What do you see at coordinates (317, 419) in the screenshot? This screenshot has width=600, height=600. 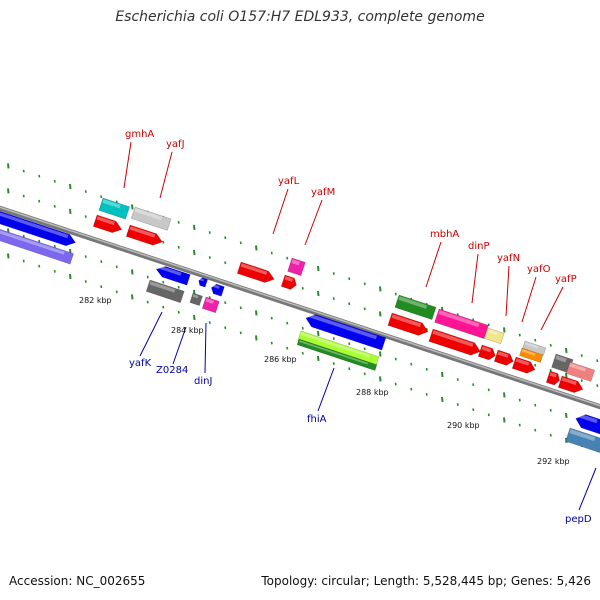 I see `reverse-gene-label: fhiA` at bounding box center [317, 419].